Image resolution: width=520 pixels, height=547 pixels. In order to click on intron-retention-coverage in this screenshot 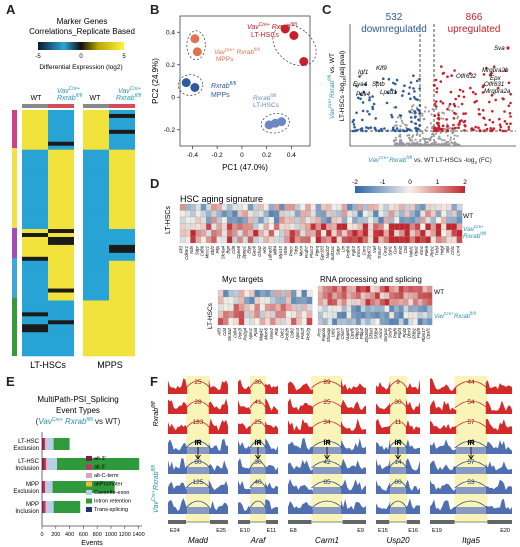, I will do `click(398, 470)`.